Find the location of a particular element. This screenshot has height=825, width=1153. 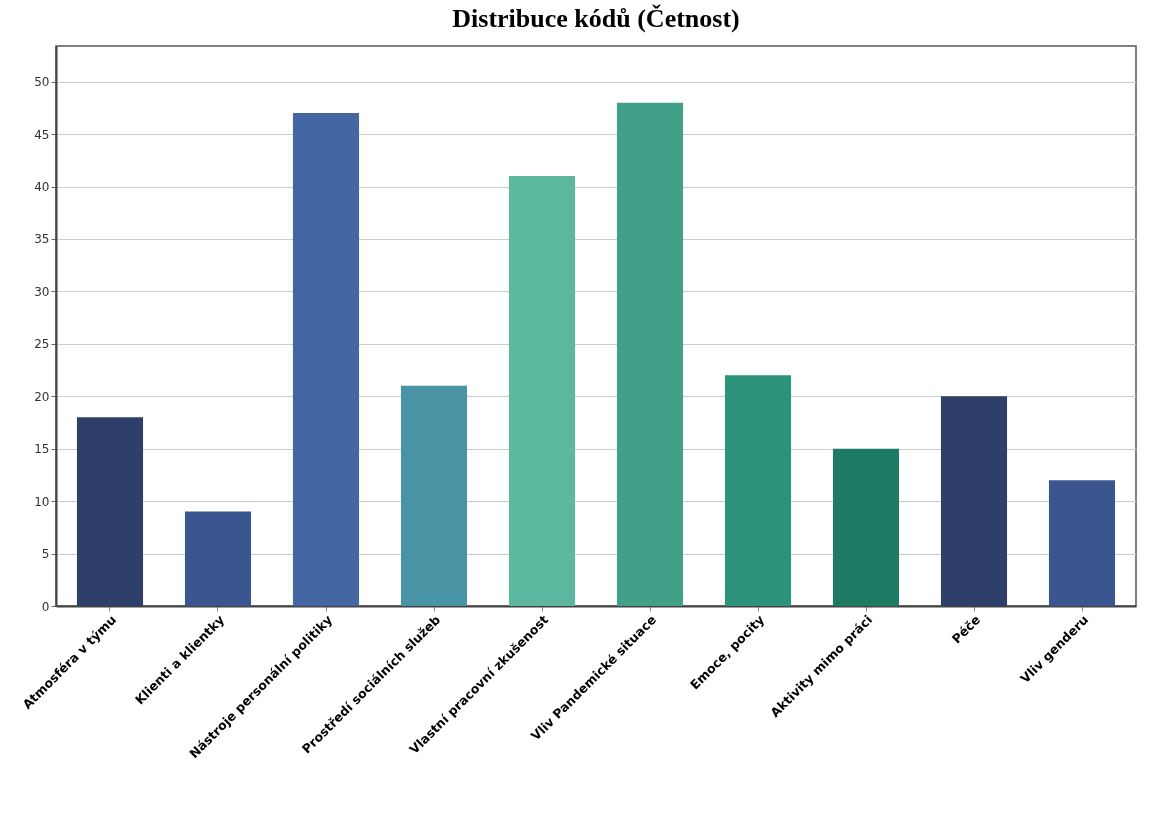

y-tick-label: 0 is located at coordinates (45, 606).